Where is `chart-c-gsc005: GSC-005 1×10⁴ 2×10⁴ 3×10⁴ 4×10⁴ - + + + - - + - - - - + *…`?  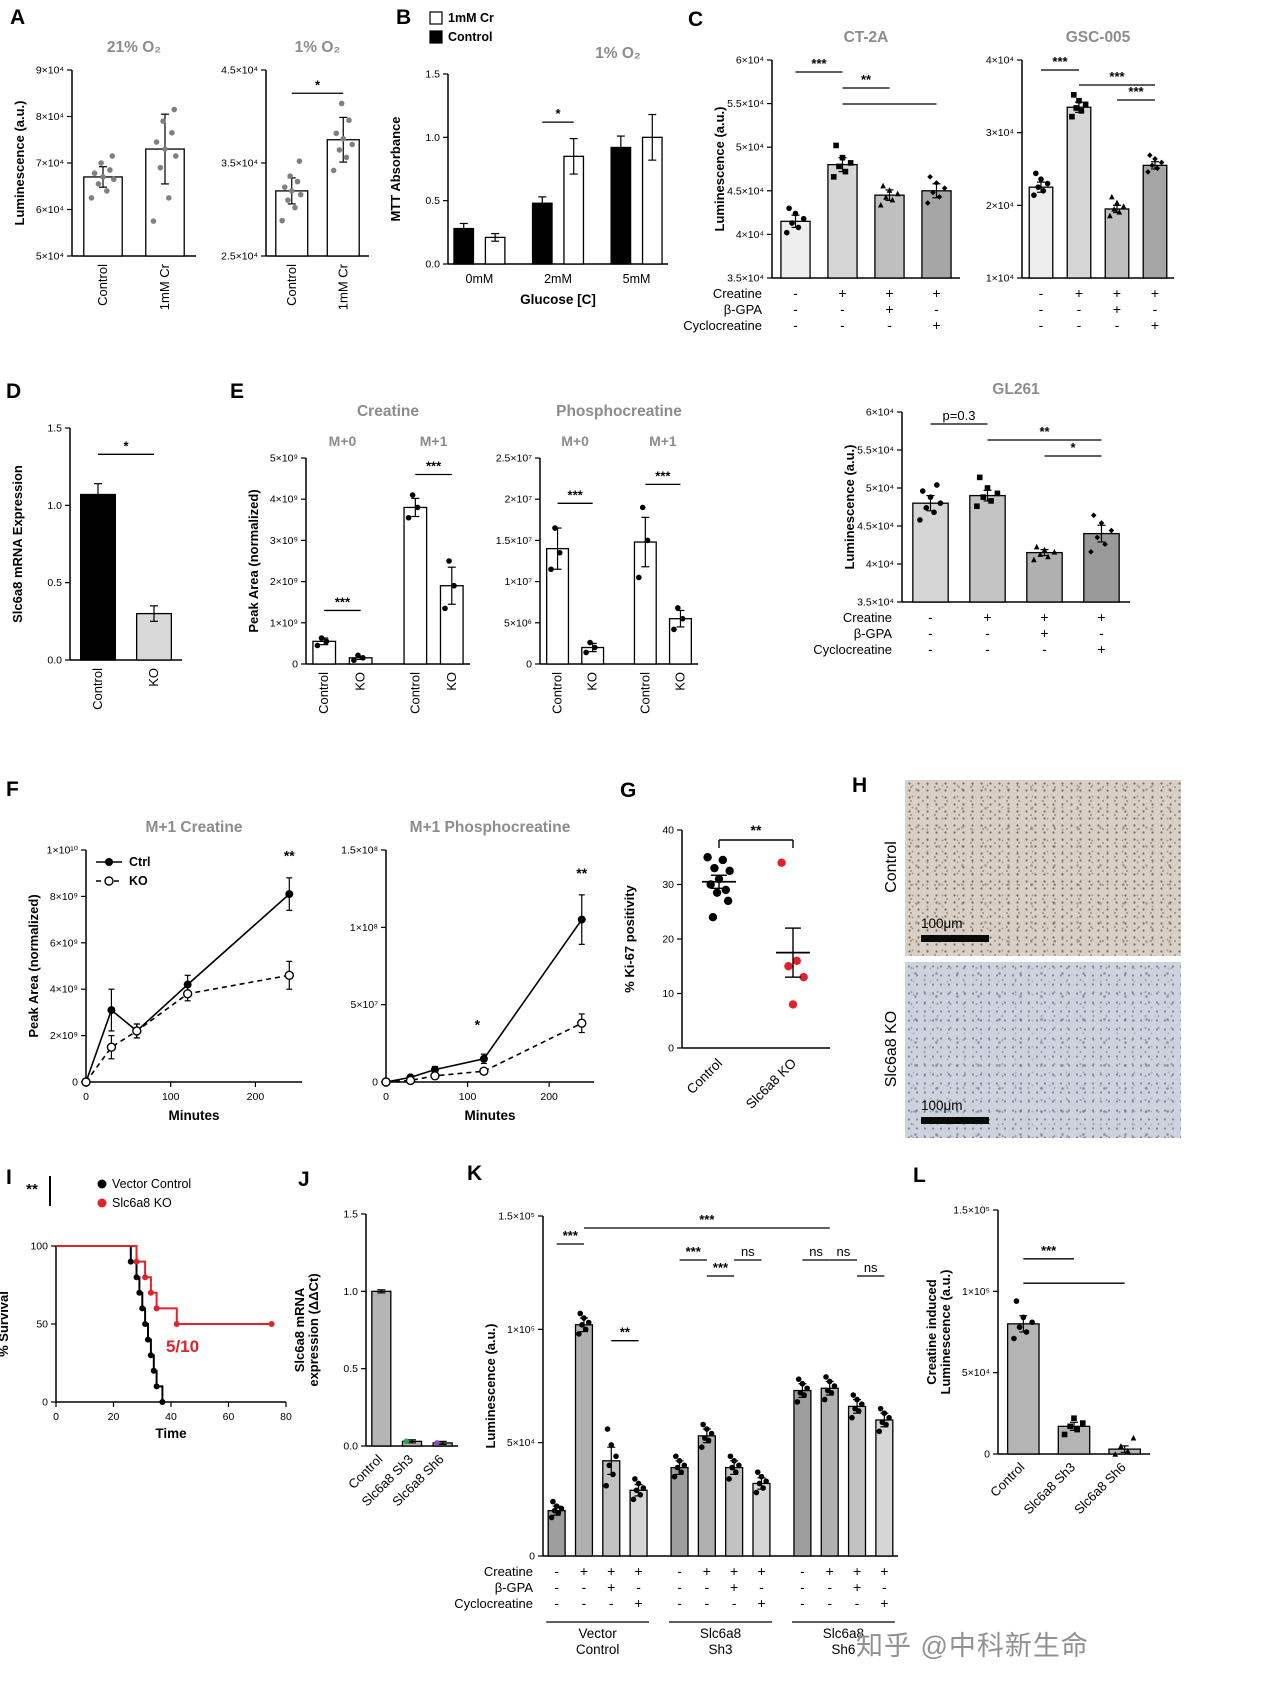
chart-c-gsc005: GSC-005 1×10⁴ 2×10⁴ 3×10⁴ 4×10⁴ - + + + - - + - - - - + *… is located at coordinates (1074, 180).